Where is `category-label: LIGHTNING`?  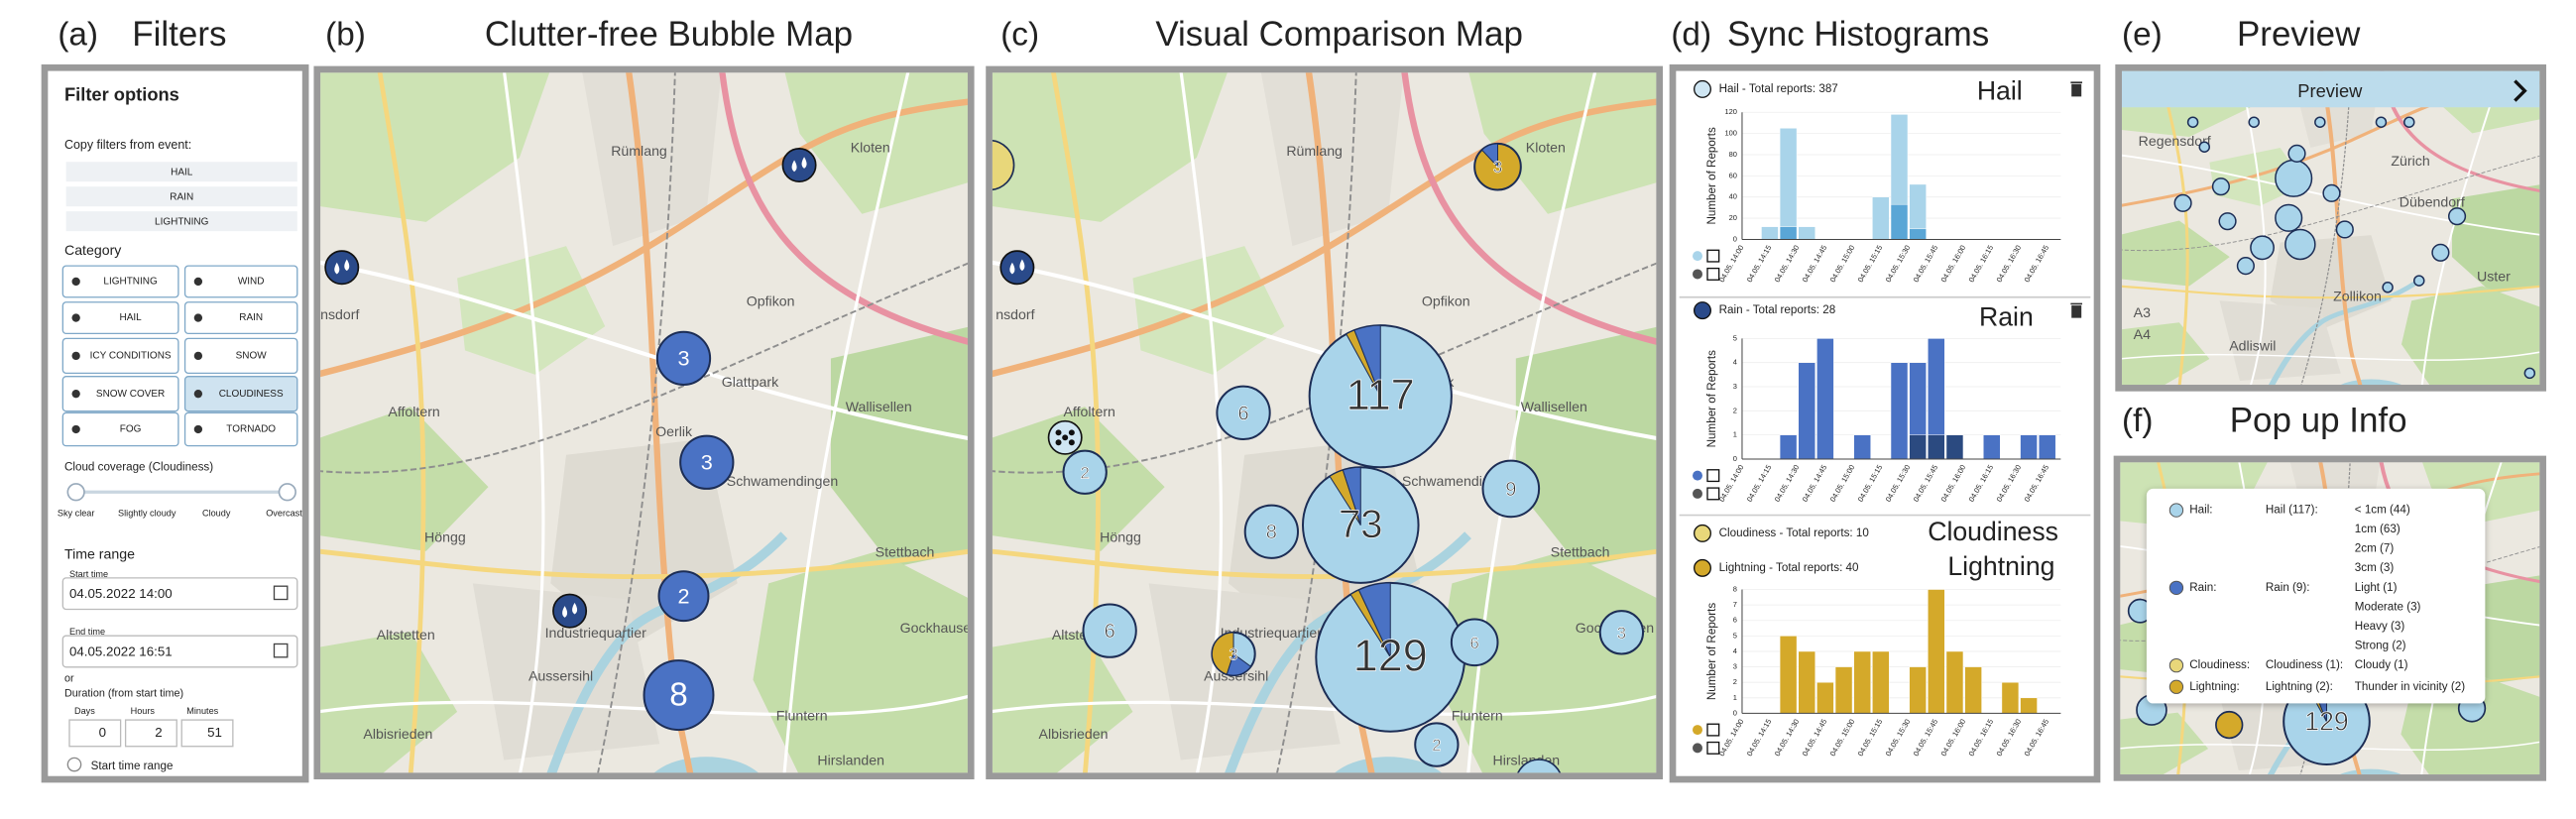
category-label: LIGHTNING is located at coordinates (130, 282).